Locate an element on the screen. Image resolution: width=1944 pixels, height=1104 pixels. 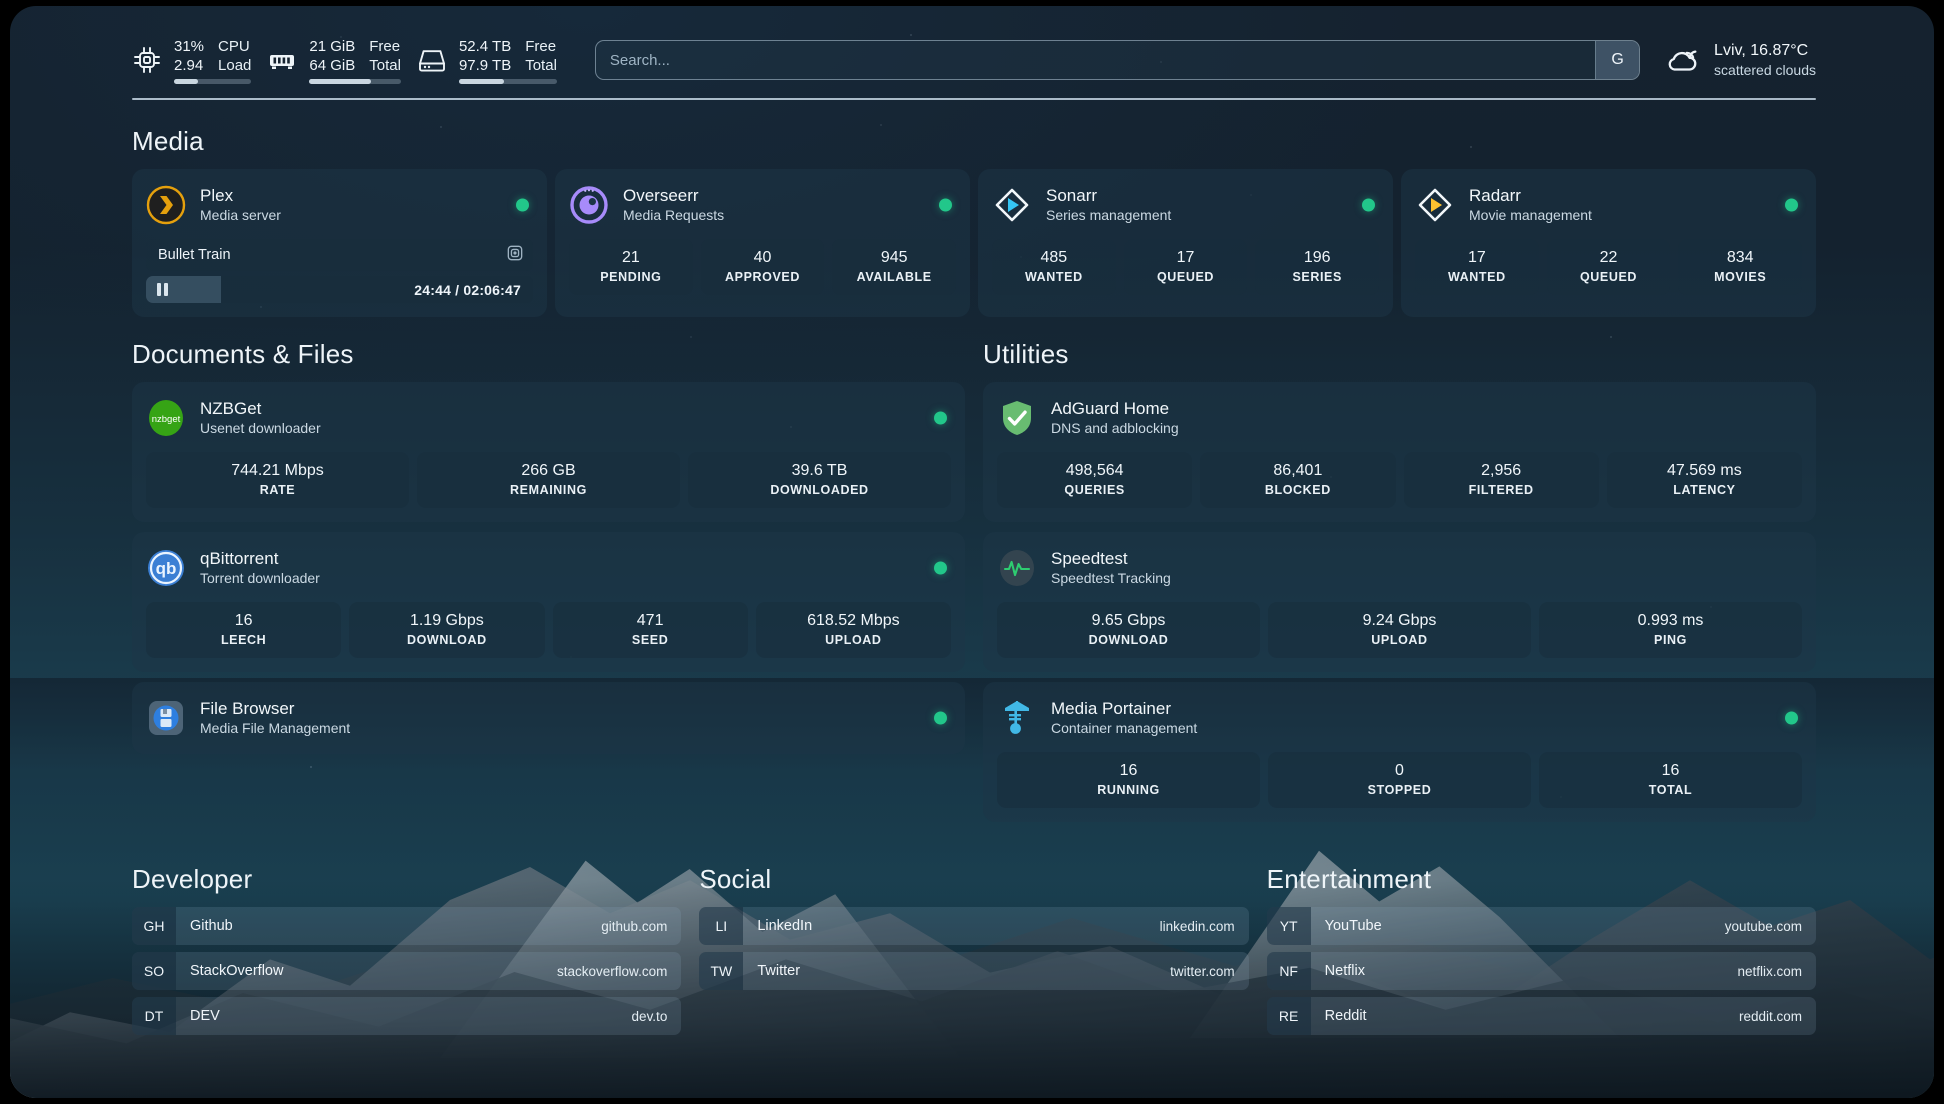
stat-tile: 9.24 Gbps UPLOAD is located at coordinates (1399, 630).